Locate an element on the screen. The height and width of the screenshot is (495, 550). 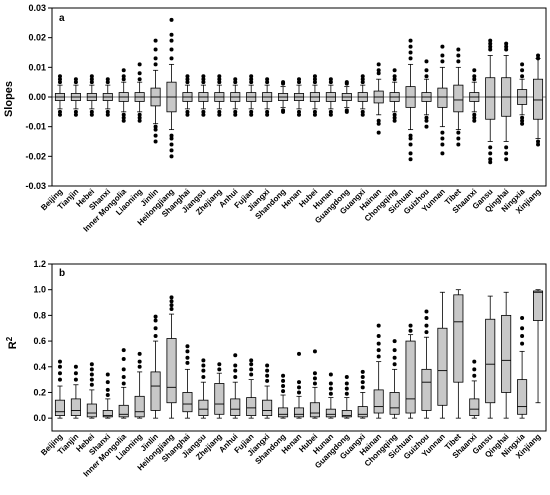
panel-b-box-beijing is located at coordinates (59, 389).